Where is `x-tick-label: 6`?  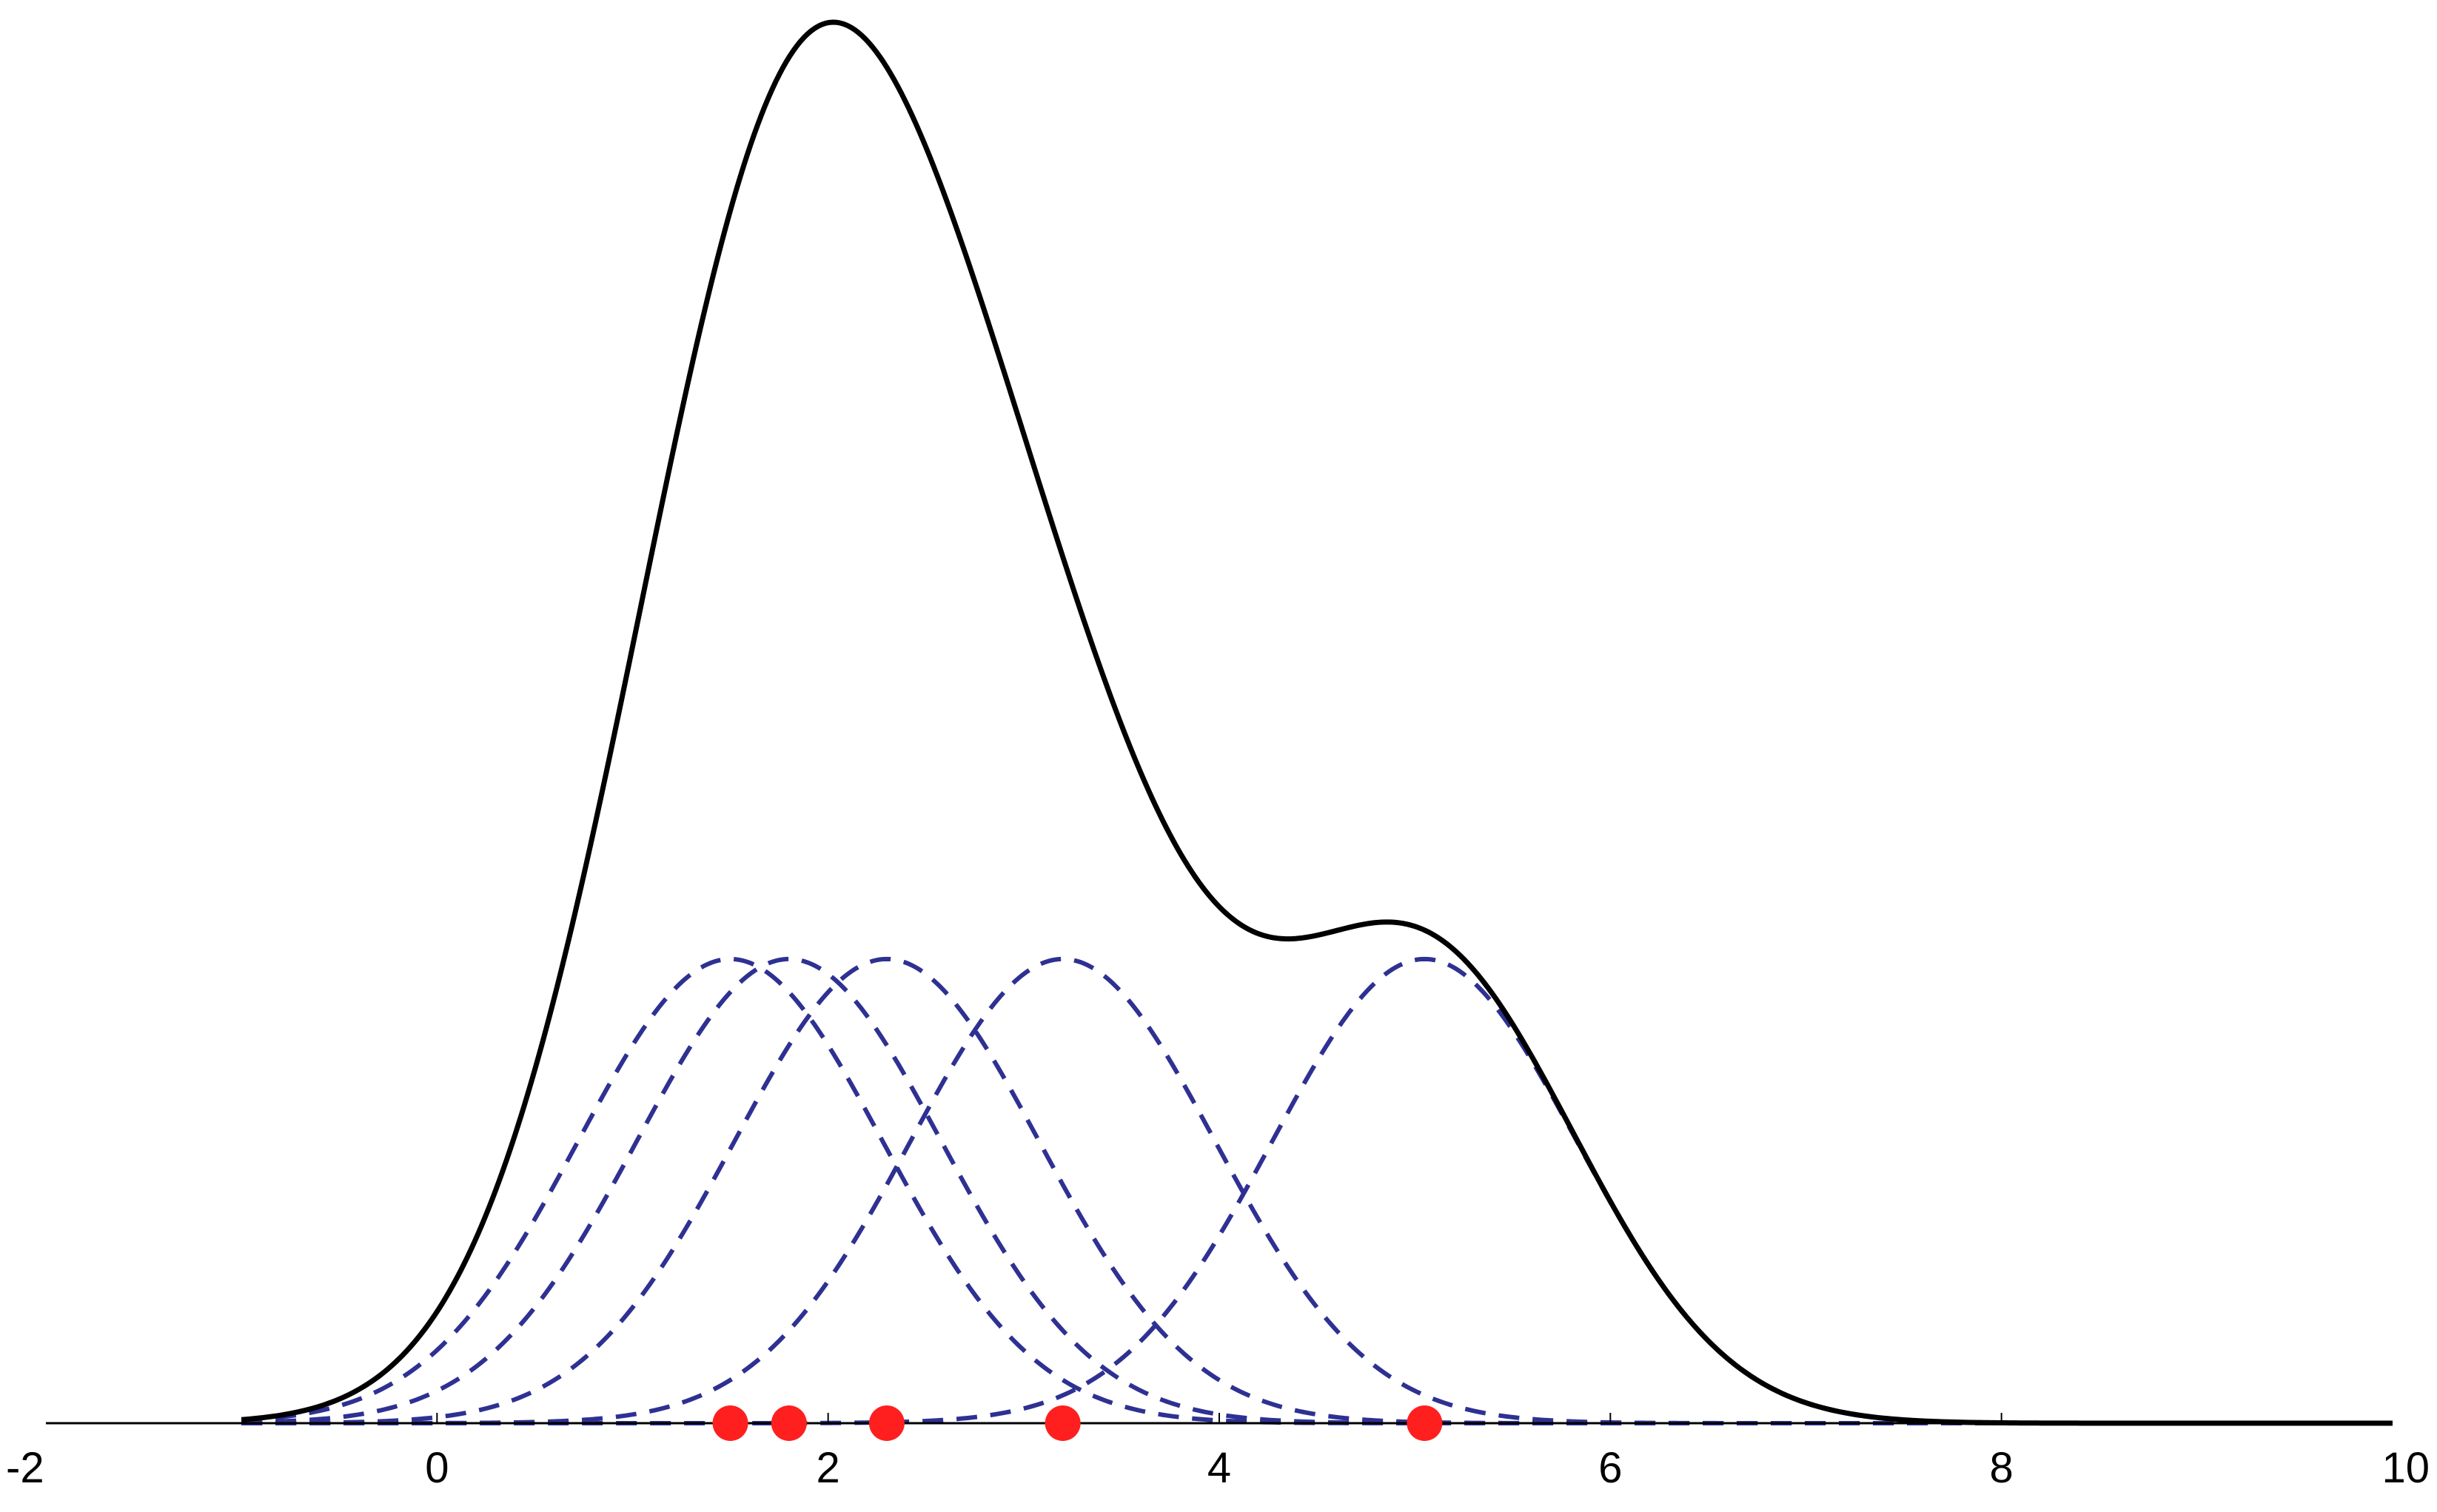
x-tick-label: 6 is located at coordinates (1610, 1468).